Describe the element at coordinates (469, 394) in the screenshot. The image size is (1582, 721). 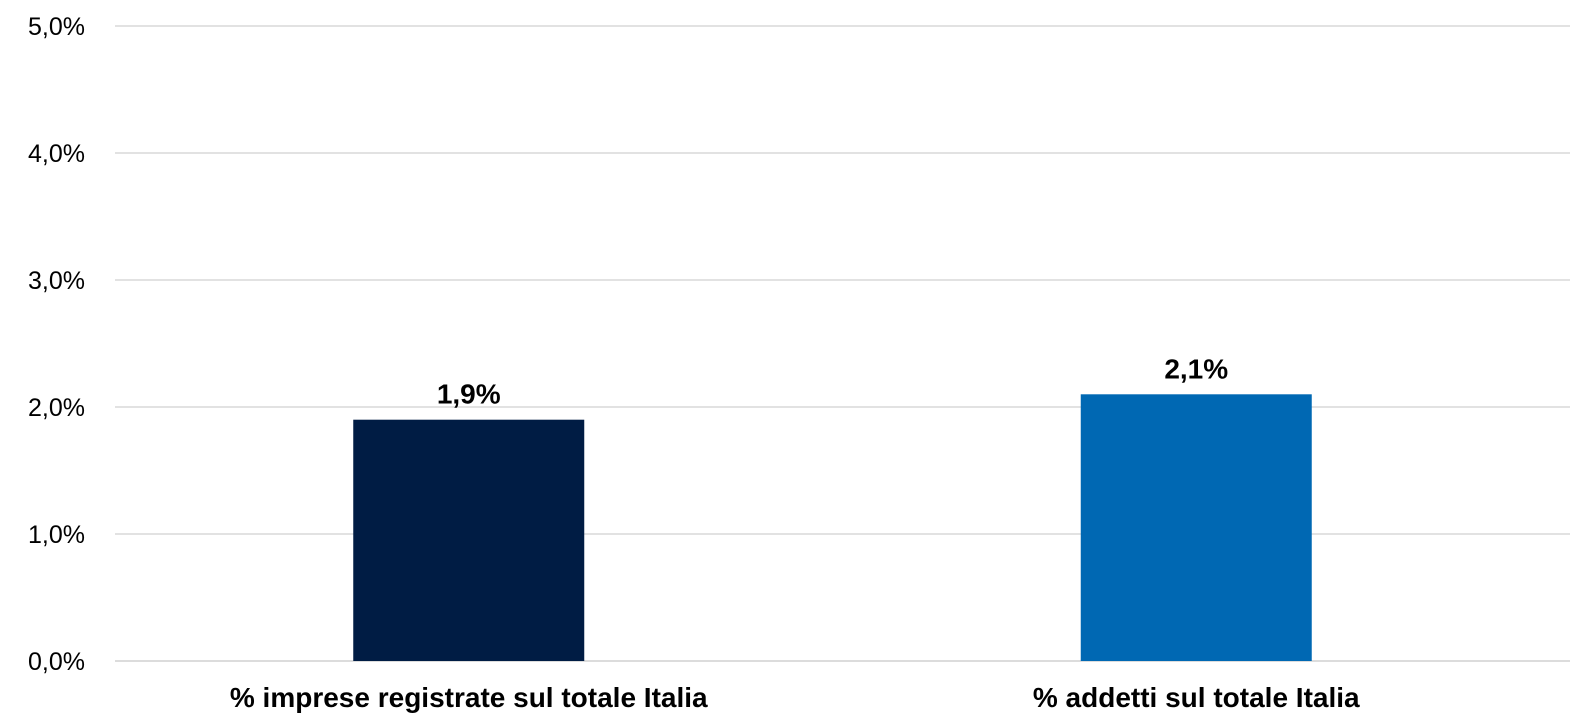
I see `data-label: 1,9%` at that location.